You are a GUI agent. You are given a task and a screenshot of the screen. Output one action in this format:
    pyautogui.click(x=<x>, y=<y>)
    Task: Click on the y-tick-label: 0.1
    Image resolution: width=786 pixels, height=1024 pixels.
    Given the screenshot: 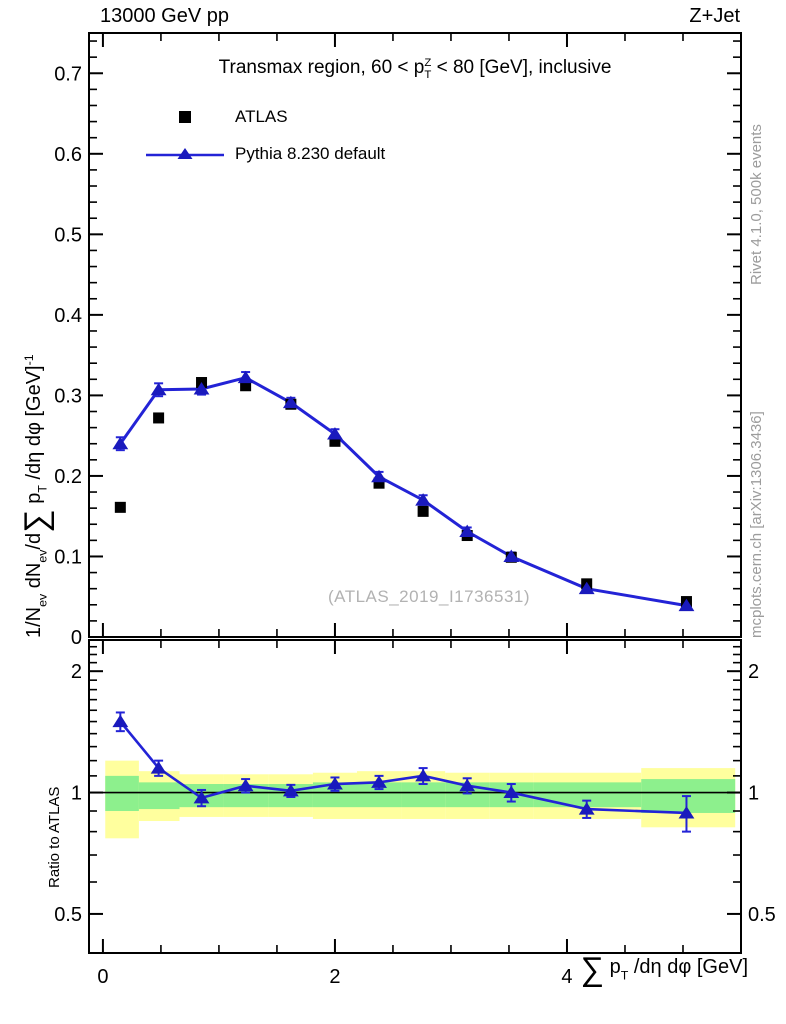 What is the action you would take?
    pyautogui.click(x=68, y=557)
    